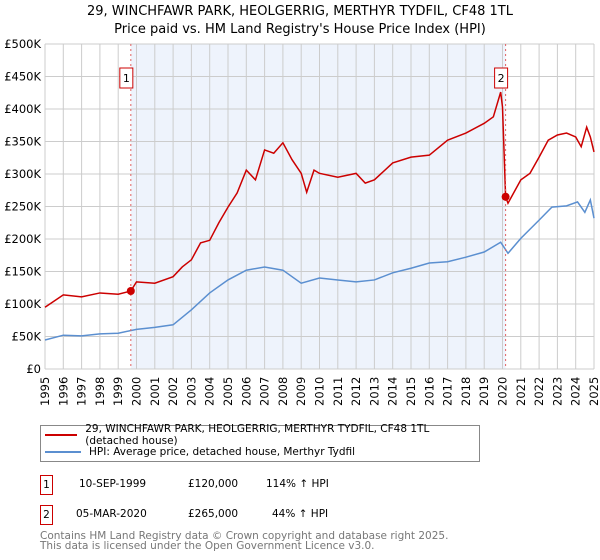 The width and height of the screenshot is (600, 560). I want to click on x-tick-label: 2012, so click(356, 391).